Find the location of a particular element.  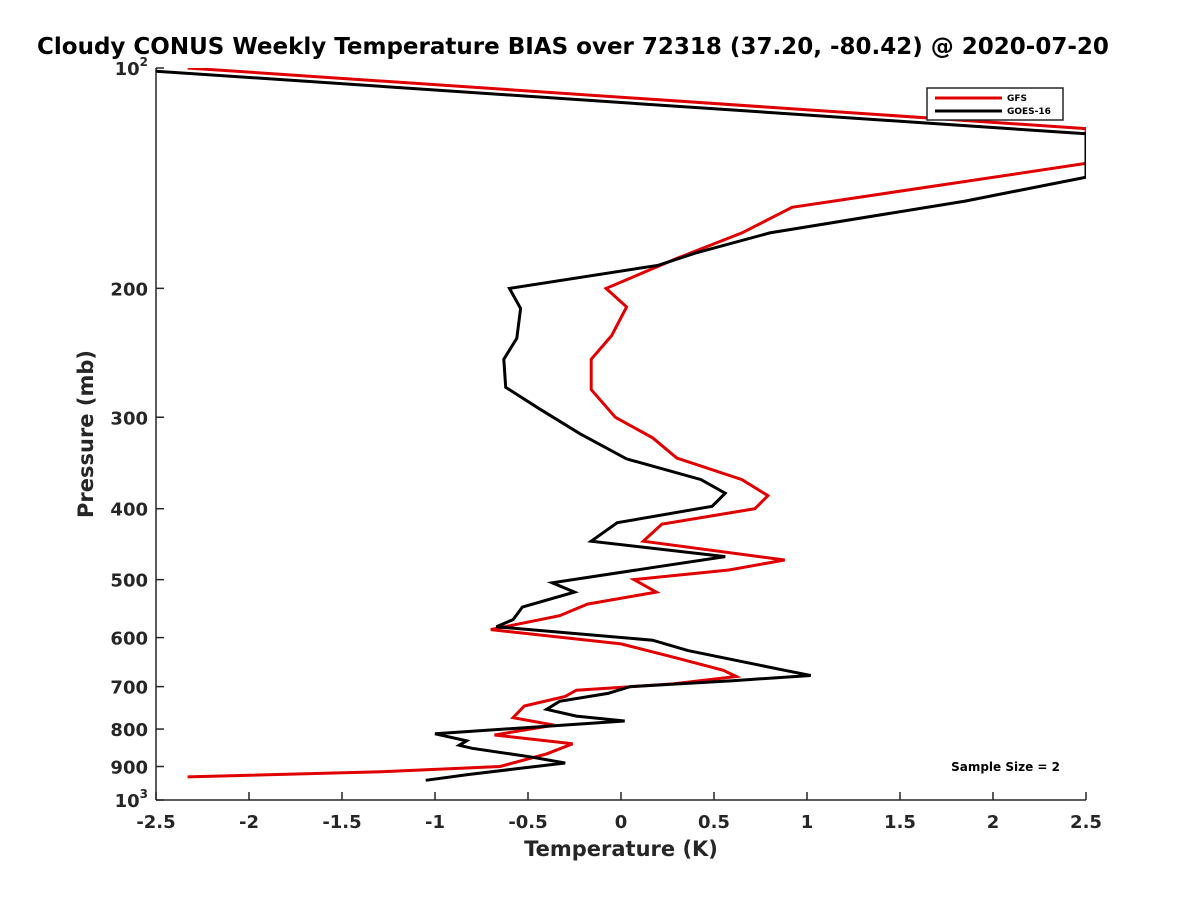

y-tick-label: 400 is located at coordinates (129, 510).